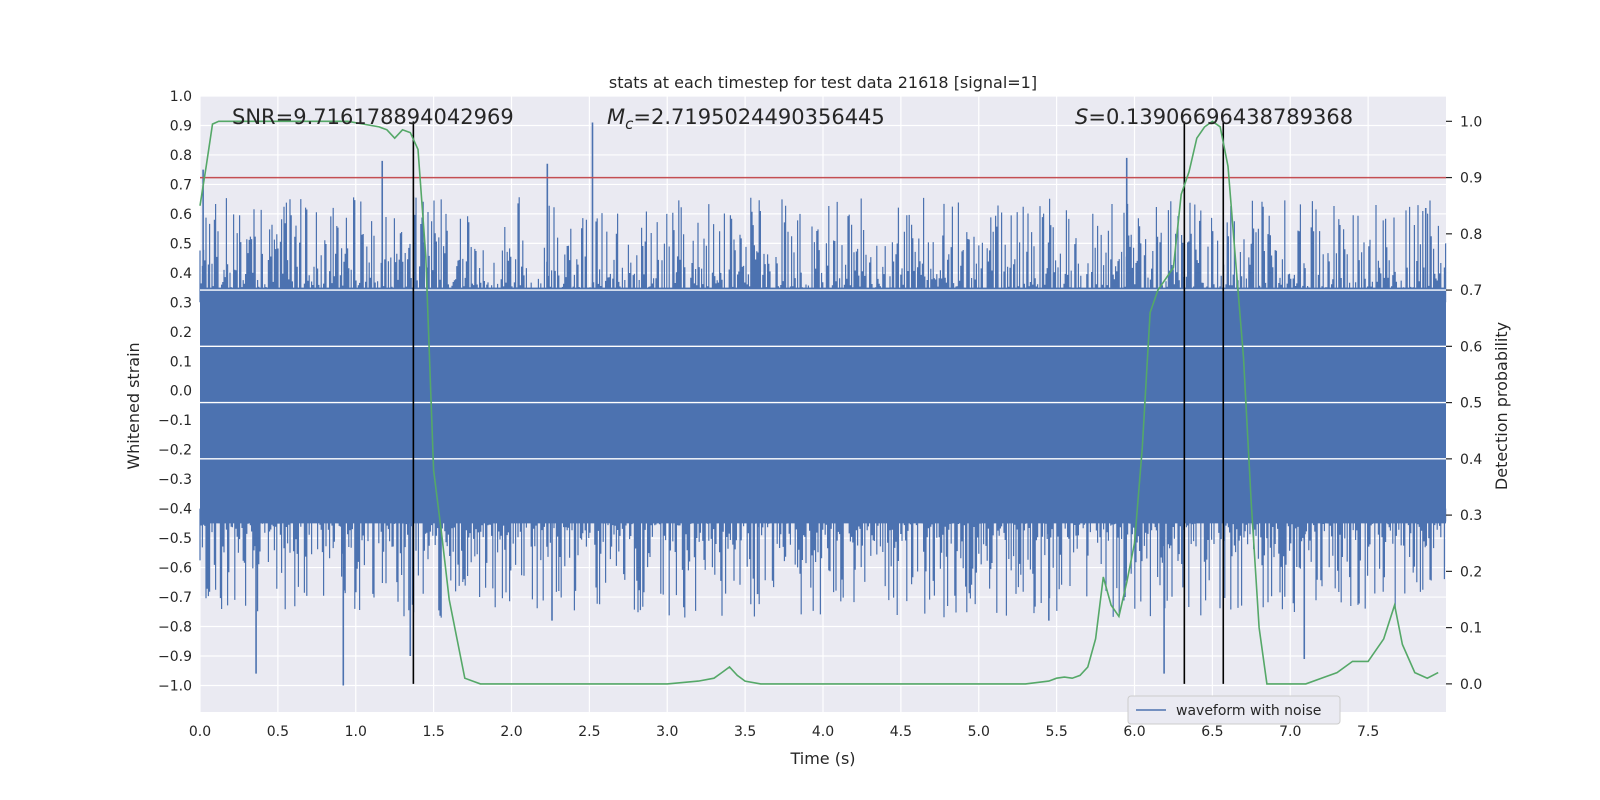 The width and height of the screenshot is (1600, 800). Describe the element at coordinates (373, 117) in the screenshot. I see `snr-annotation: SNR=9.716178894042969` at that location.